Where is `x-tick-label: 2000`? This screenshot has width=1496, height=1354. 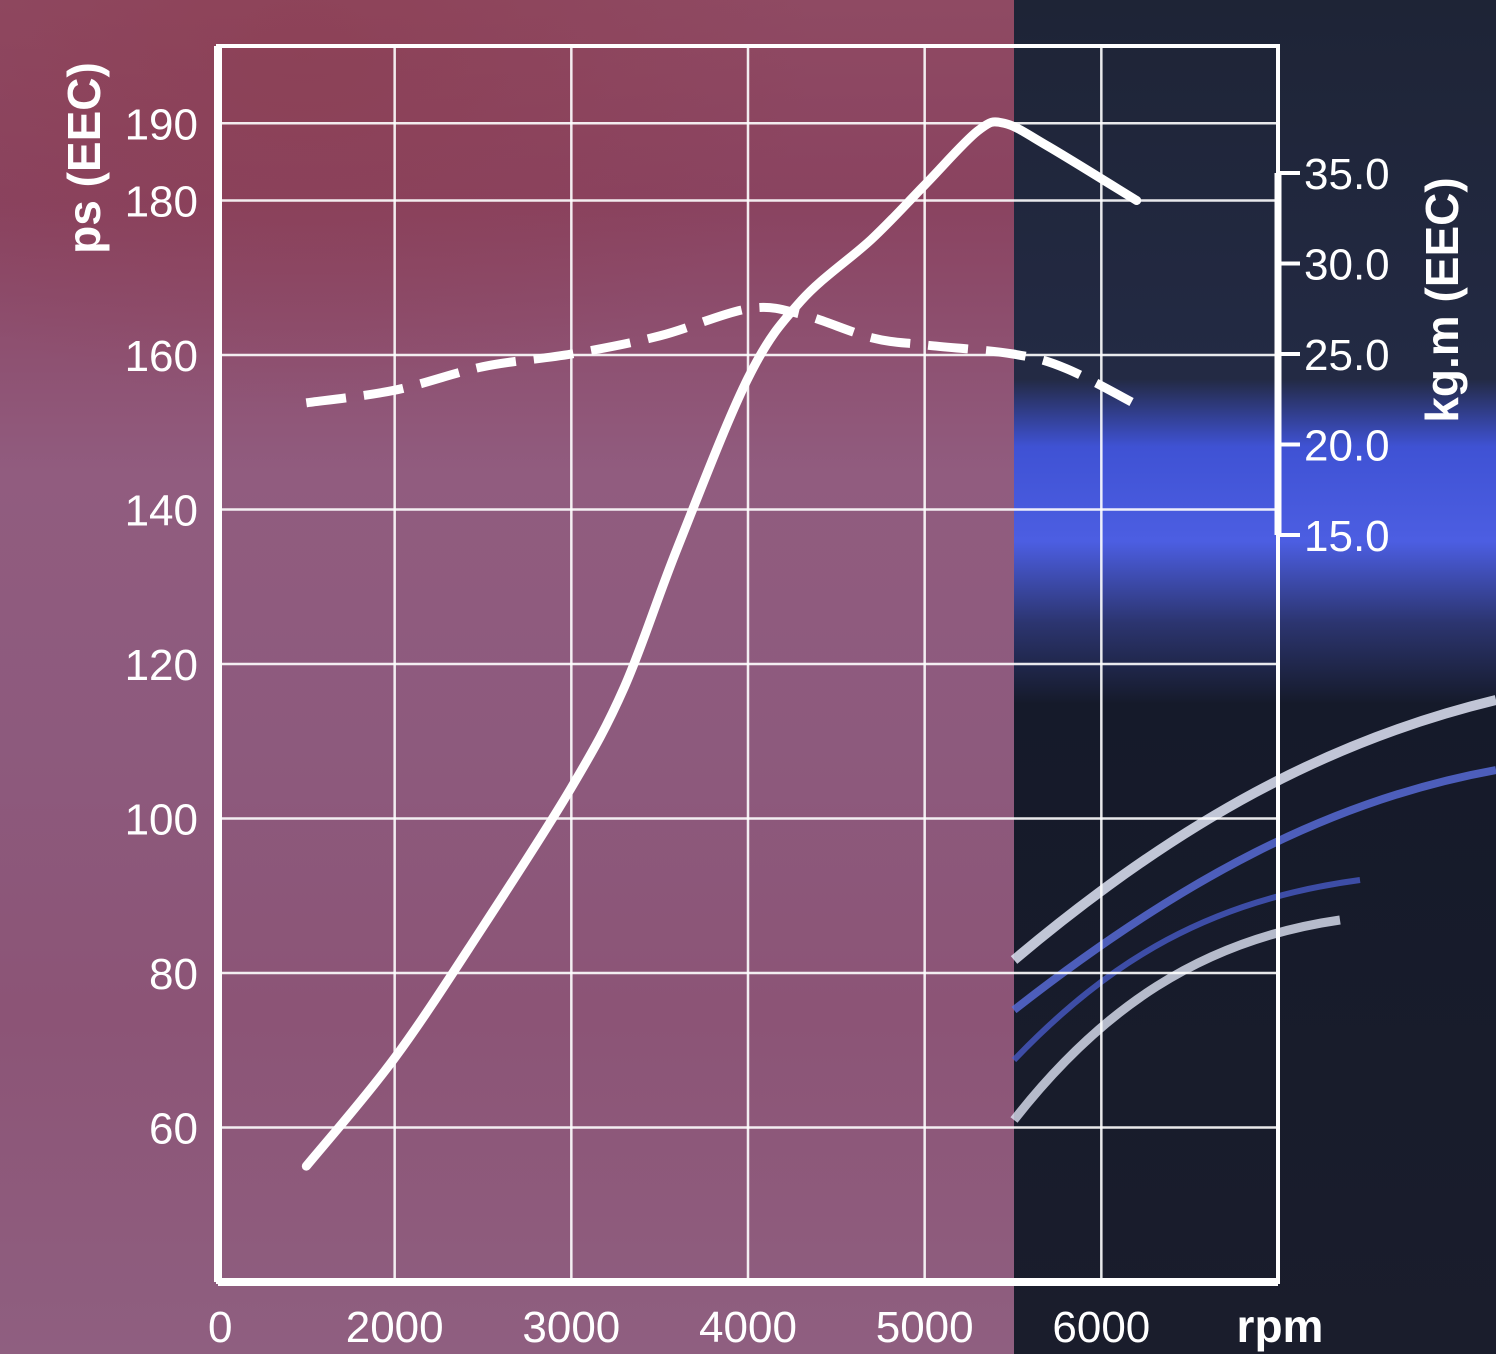
x-tick-label: 2000 is located at coordinates (395, 1327).